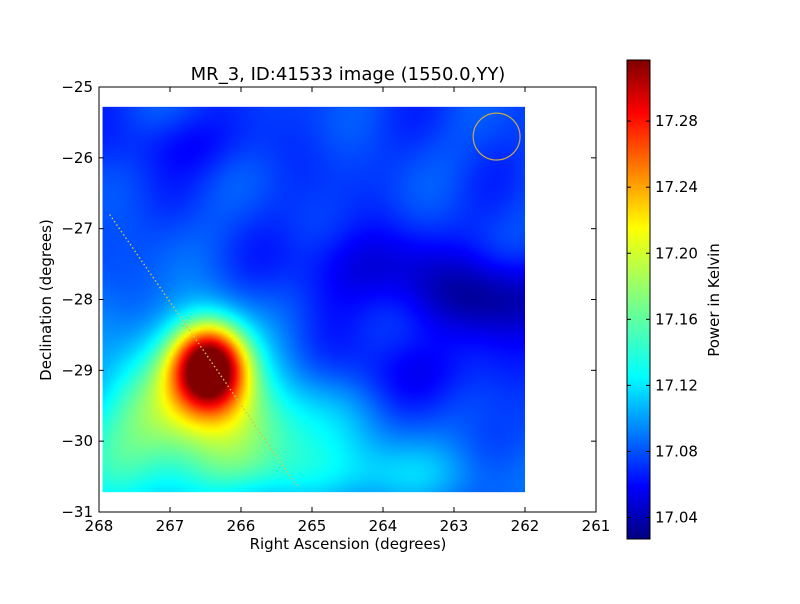 The height and width of the screenshot is (604, 800). What do you see at coordinates (348, 544) in the screenshot?
I see `x-axis-label: Right Ascension (degrees)` at bounding box center [348, 544].